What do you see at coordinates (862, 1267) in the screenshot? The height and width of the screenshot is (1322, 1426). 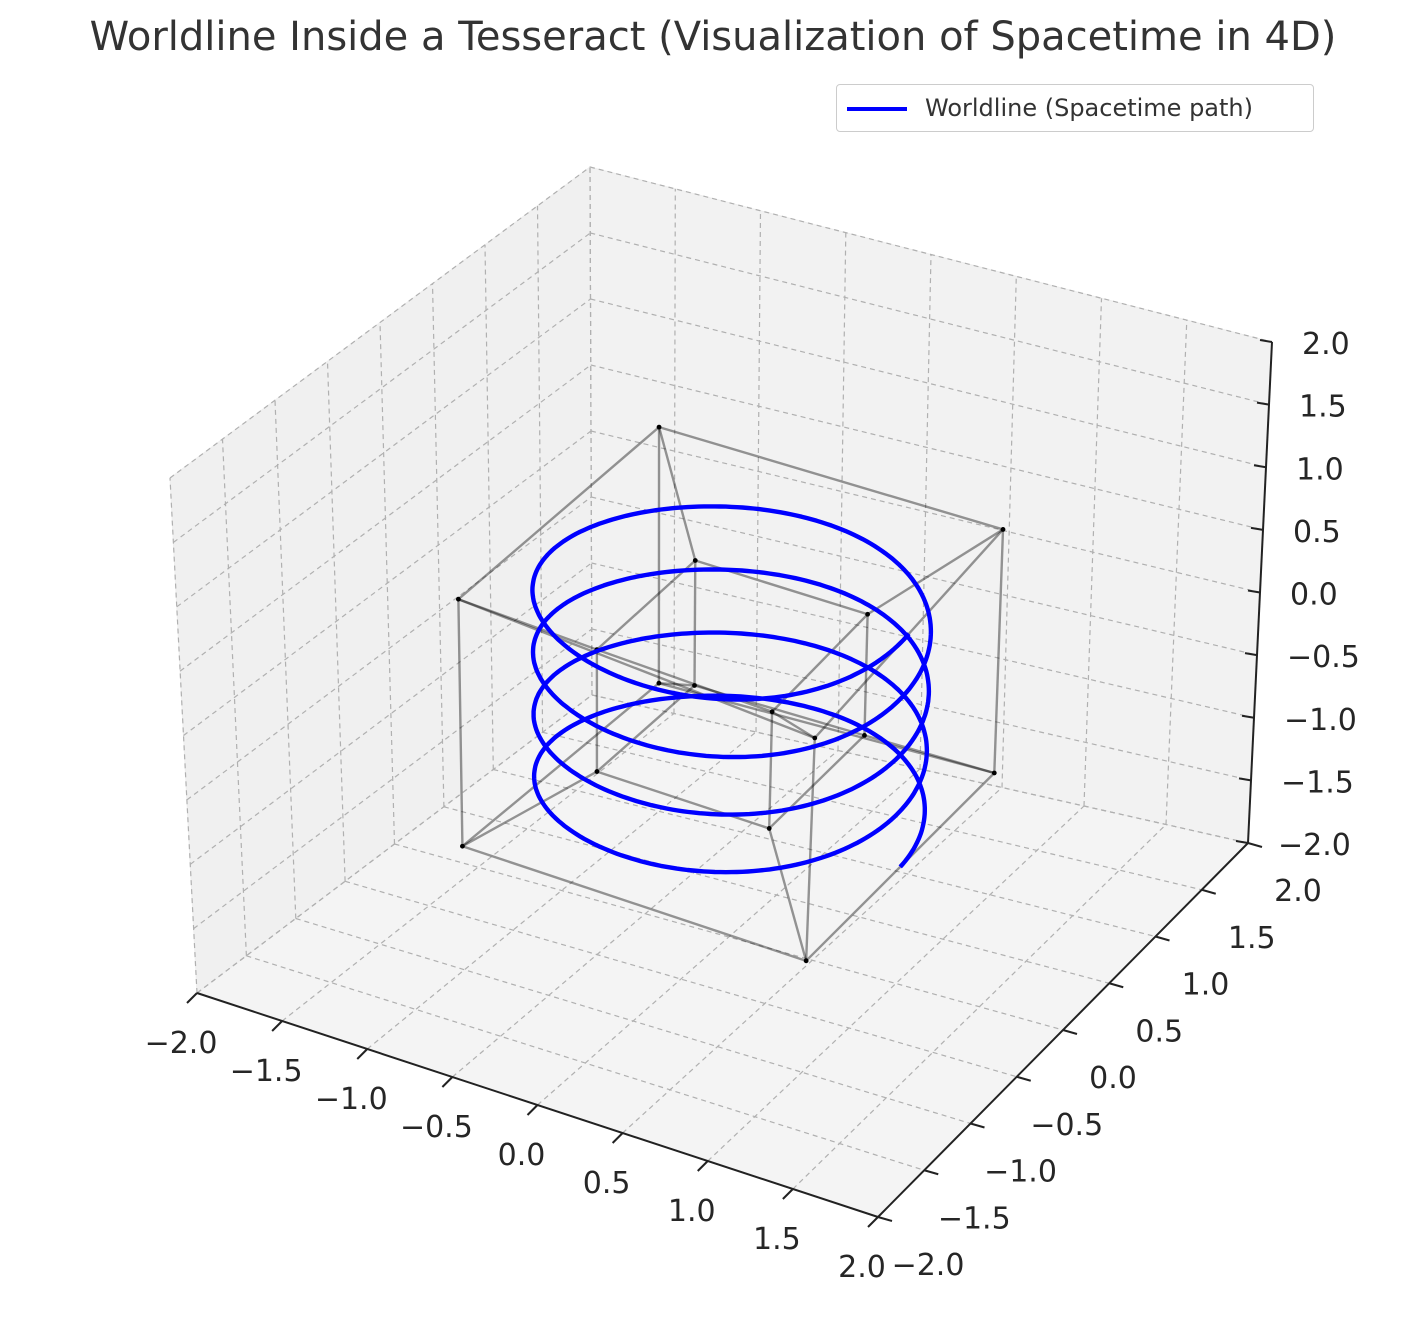 I see `x-tick-label: 2.0` at bounding box center [862, 1267].